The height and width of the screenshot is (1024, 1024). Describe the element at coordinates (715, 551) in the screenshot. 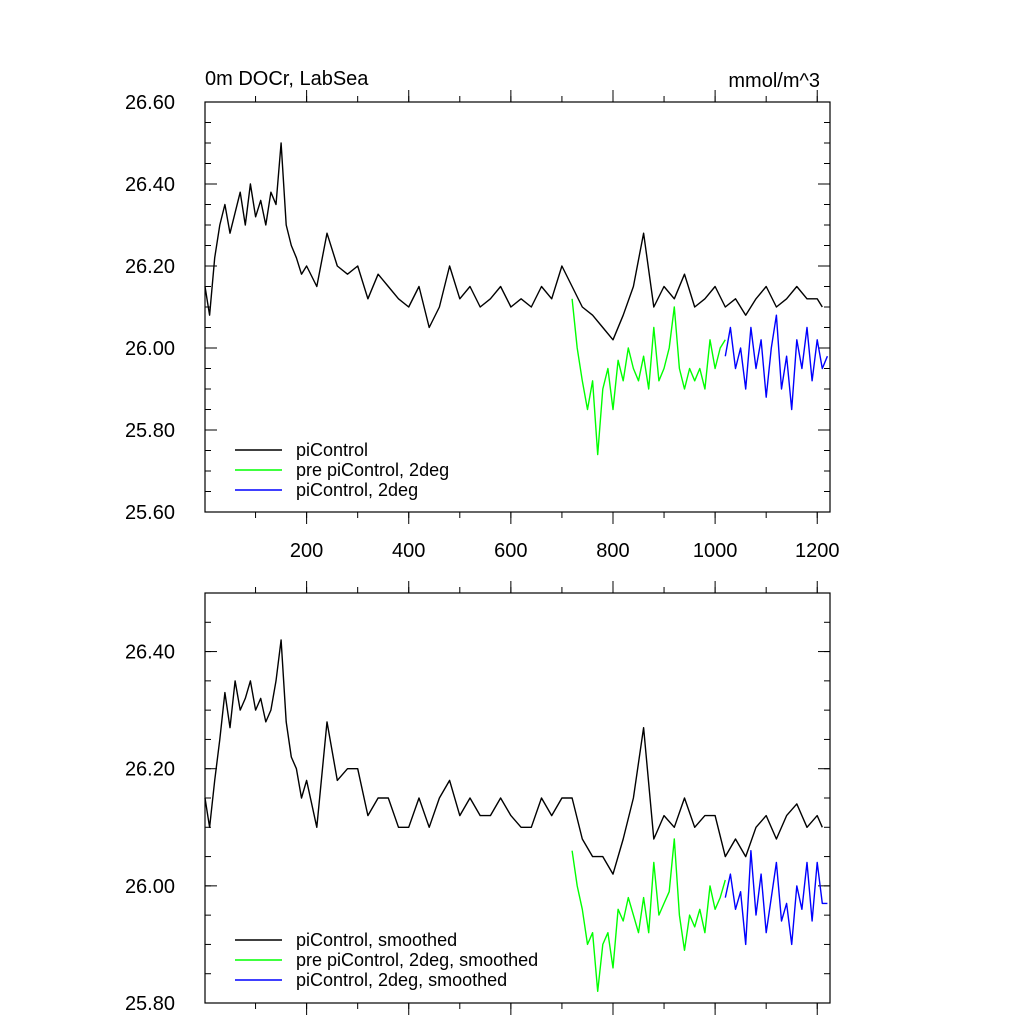

I see `x-tick-label: 1000` at that location.